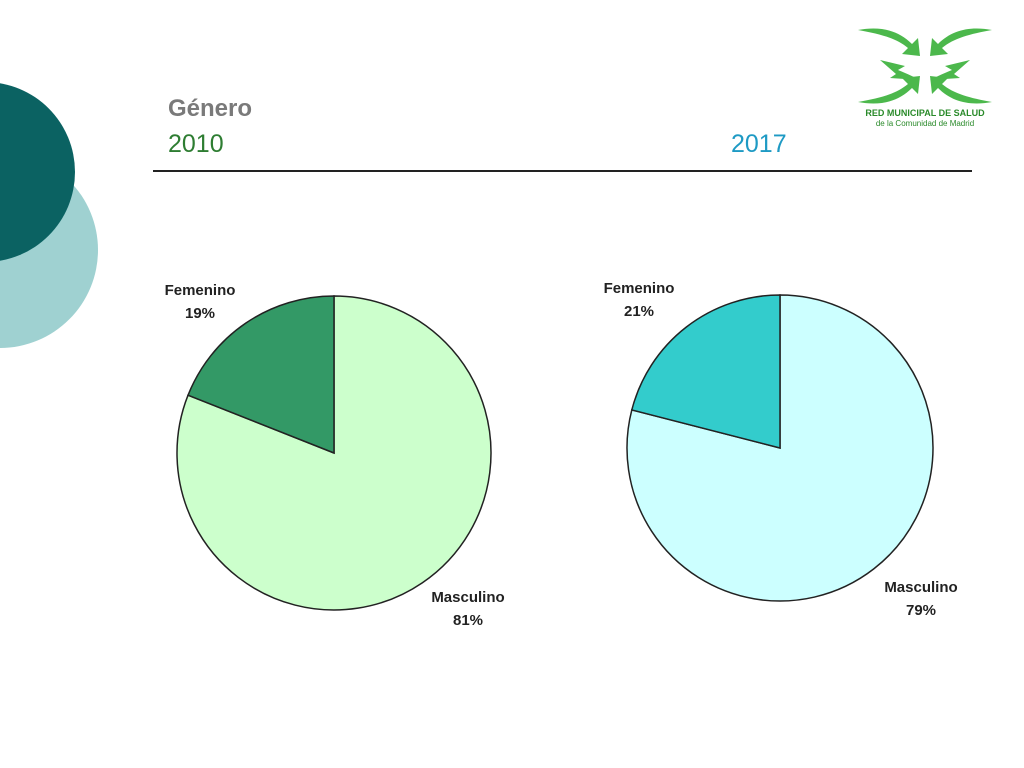  I want to click on decorative-circle-dark, so click(37, 172).